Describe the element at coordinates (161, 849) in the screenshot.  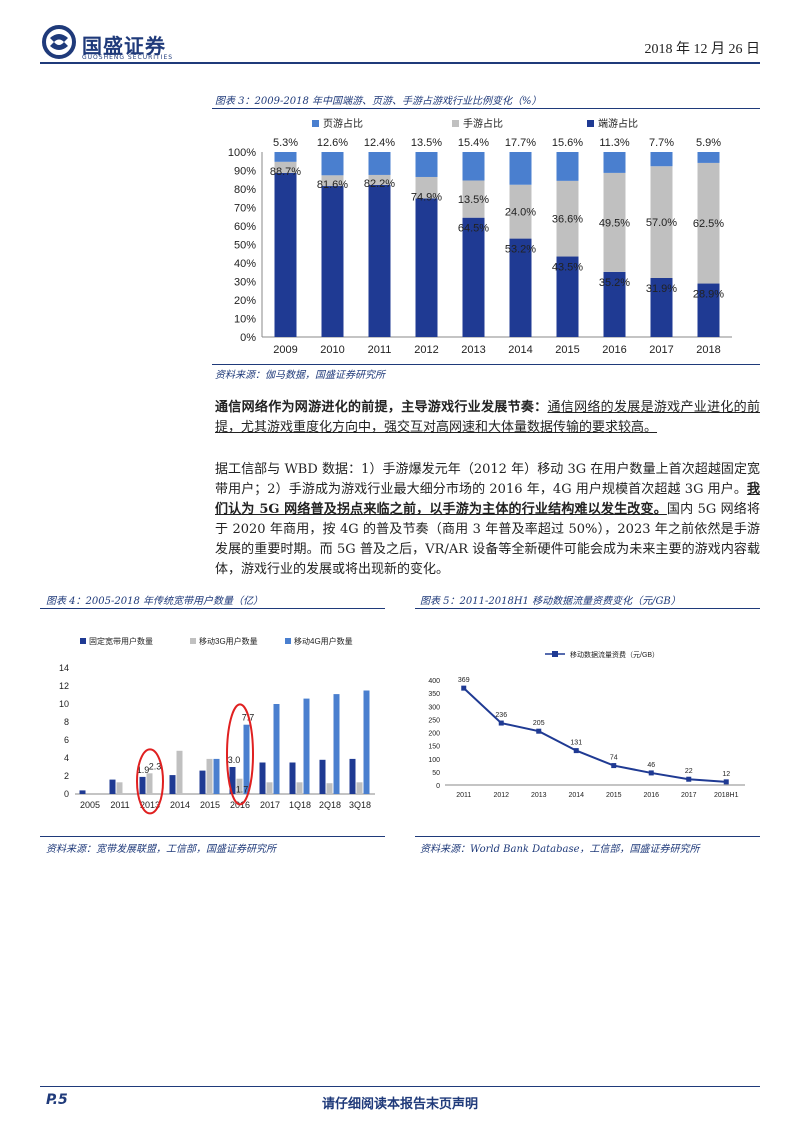
I see `fig4-source: 资料来源：宽带发展联盟，工信部，国盛证券研究所` at that location.